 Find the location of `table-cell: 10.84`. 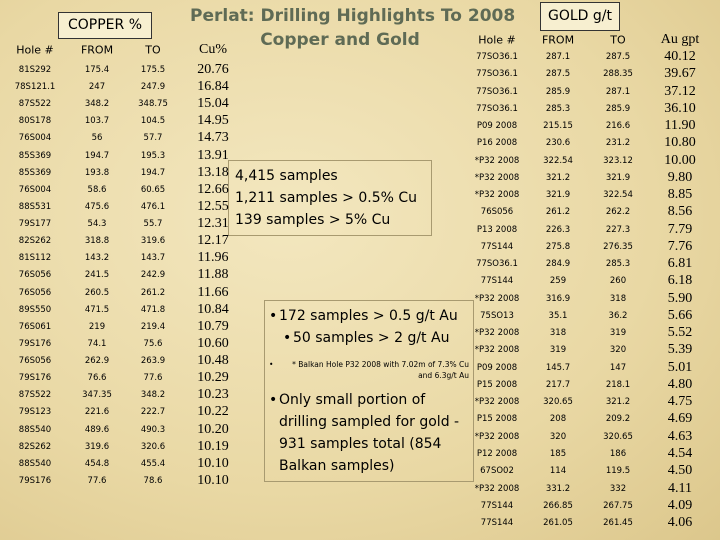

table-cell: 10.84 is located at coordinates (213, 309).